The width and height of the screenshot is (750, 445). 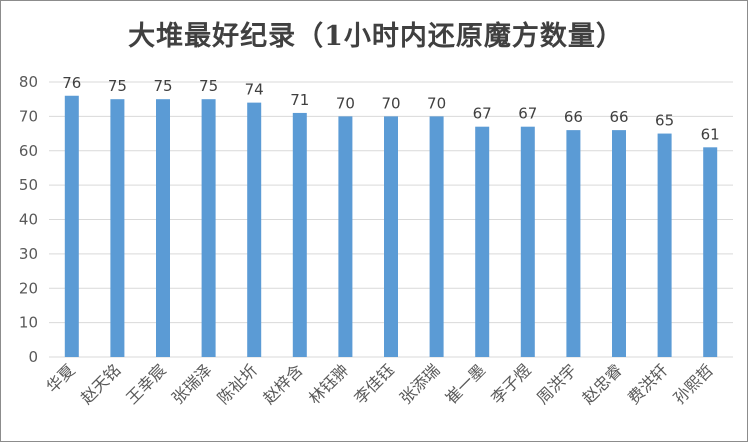 What do you see at coordinates (100, 383) in the screenshot?
I see `x-tick-label: 赵天铭` at bounding box center [100, 383].